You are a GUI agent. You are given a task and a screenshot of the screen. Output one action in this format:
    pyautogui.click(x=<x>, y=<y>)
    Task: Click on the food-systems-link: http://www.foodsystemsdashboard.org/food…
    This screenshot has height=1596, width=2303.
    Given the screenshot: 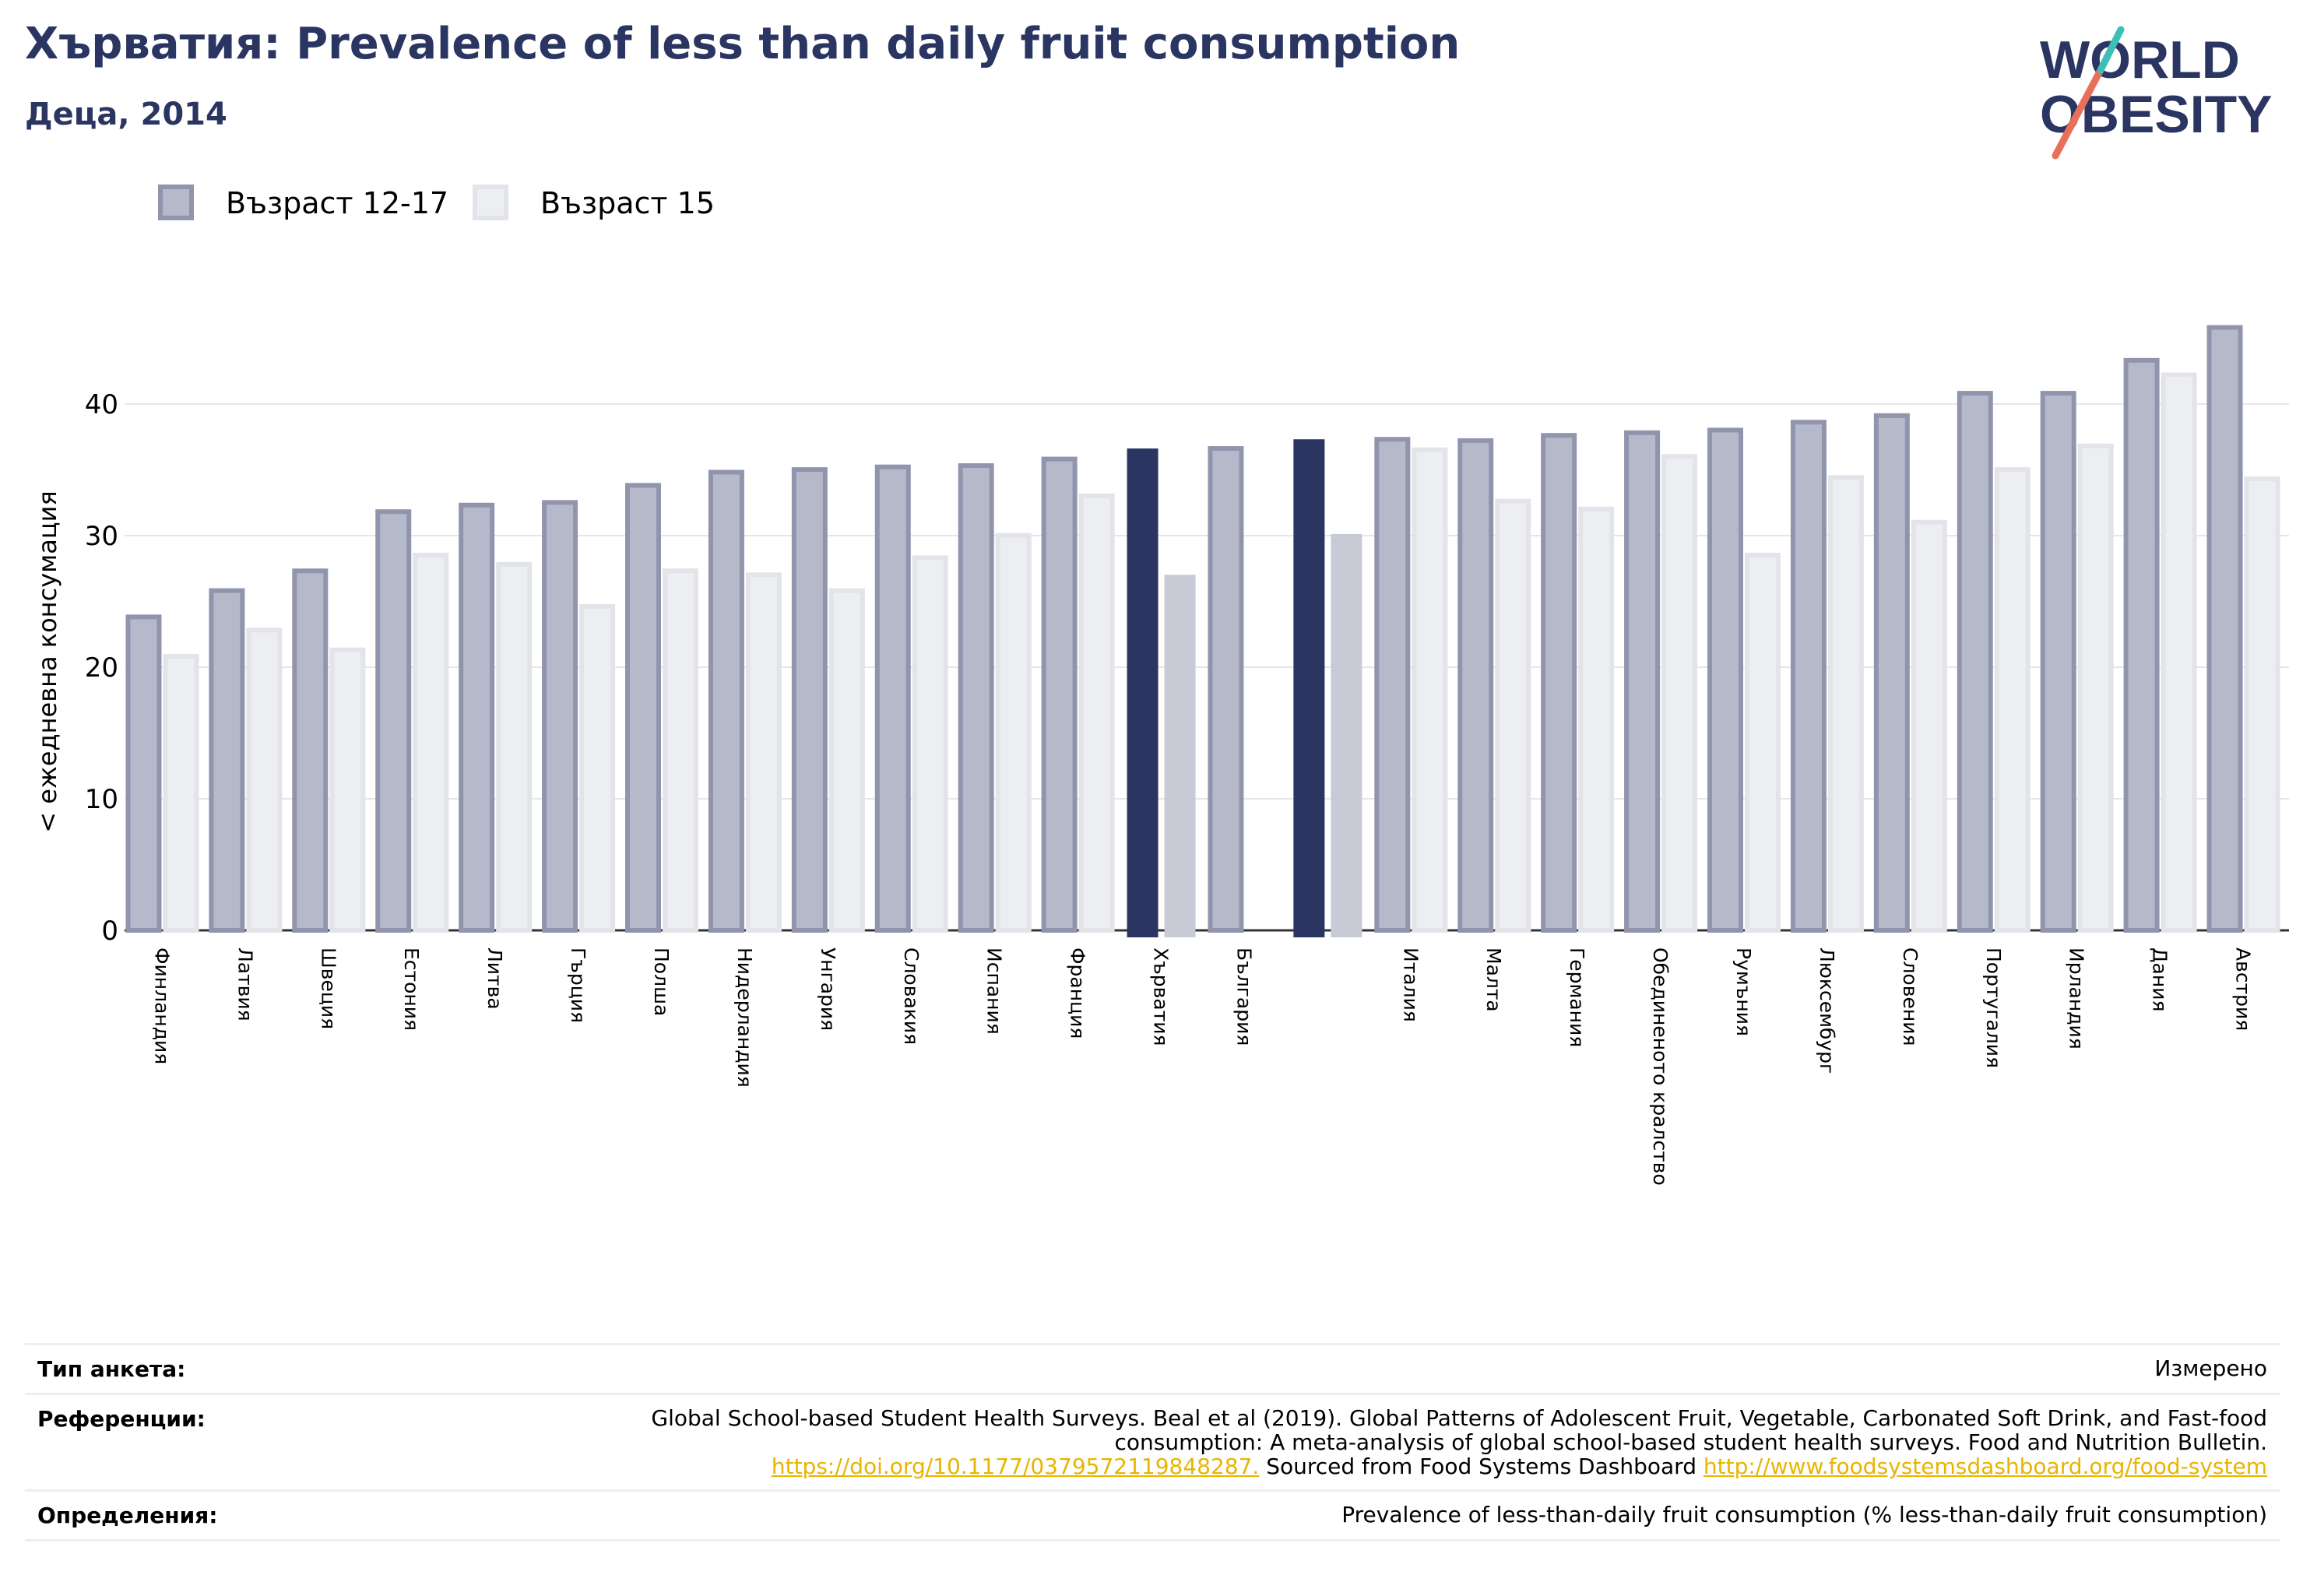 What is the action you would take?
    pyautogui.click(x=1985, y=1466)
    